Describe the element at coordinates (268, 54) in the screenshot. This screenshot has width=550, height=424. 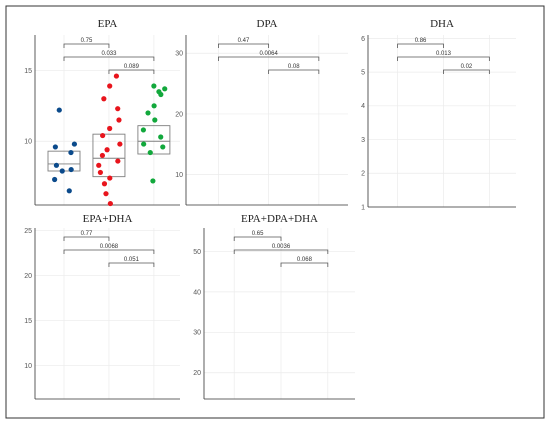
I see `comparison-p-value: 0.0064` at that location.